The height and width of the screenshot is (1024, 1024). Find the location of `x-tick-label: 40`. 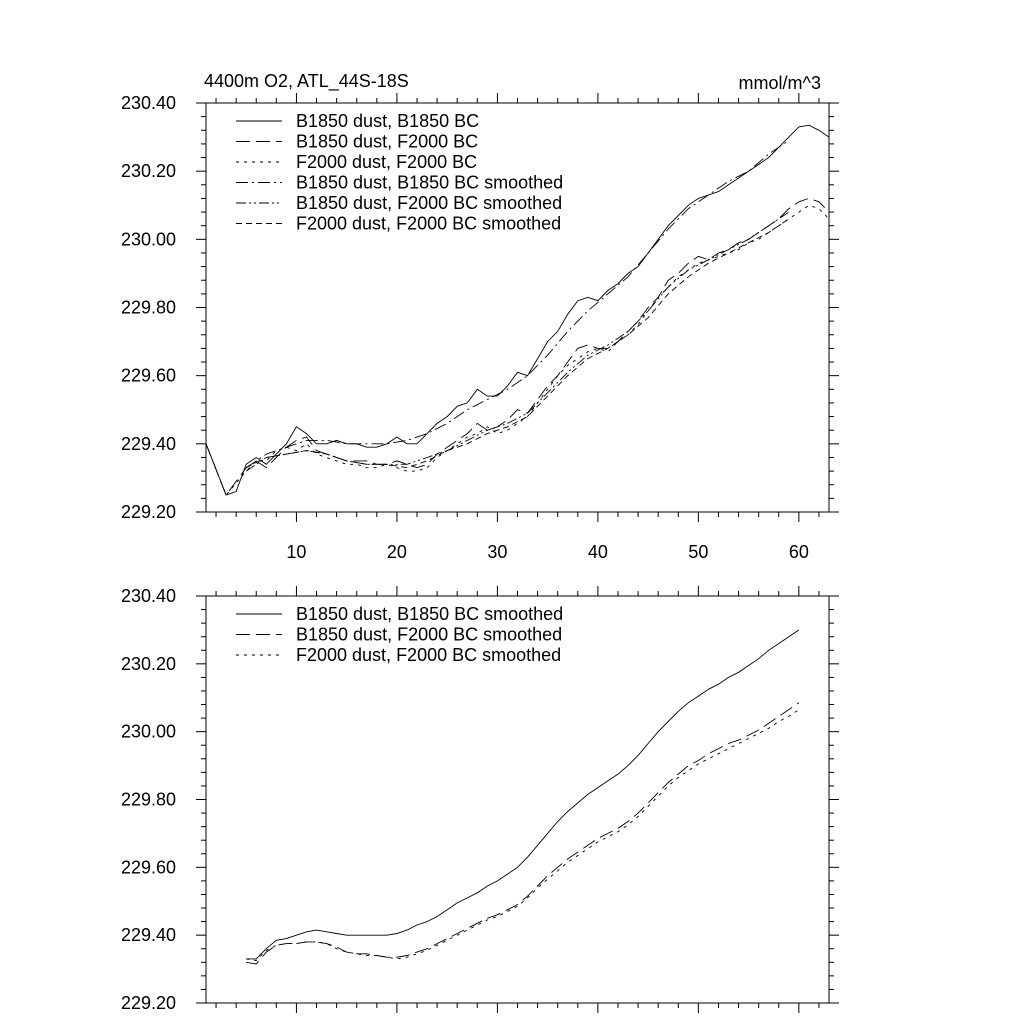

x-tick-label: 40 is located at coordinates (598, 552).